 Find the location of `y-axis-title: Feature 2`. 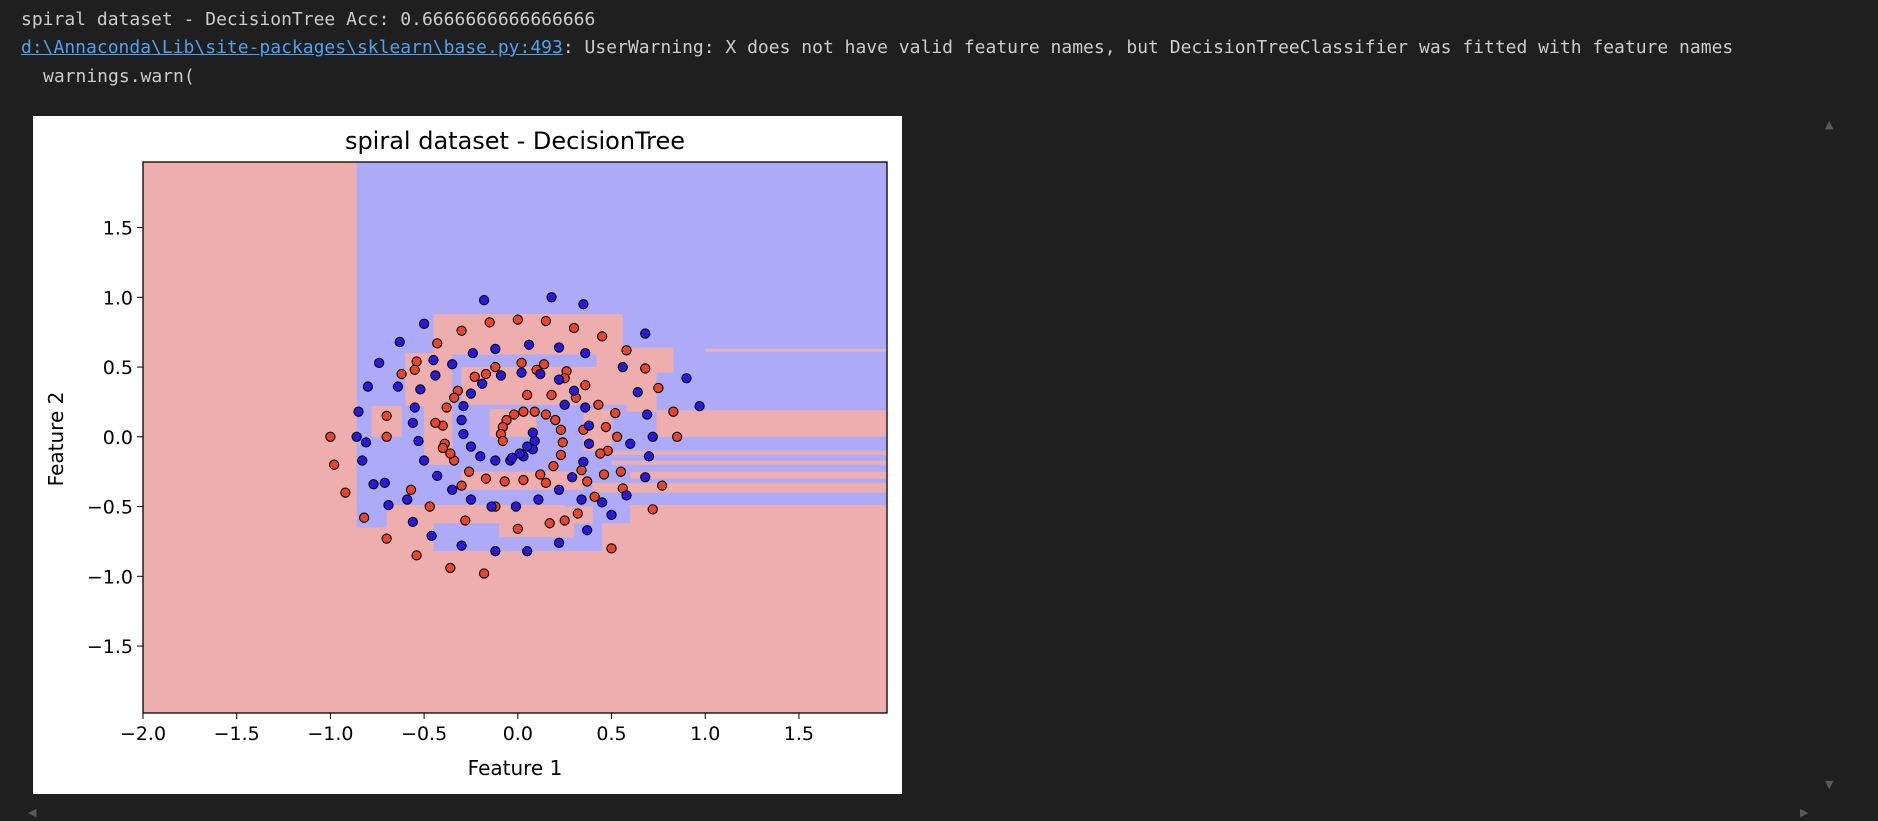

y-axis-title: Feature 2 is located at coordinates (56, 439).